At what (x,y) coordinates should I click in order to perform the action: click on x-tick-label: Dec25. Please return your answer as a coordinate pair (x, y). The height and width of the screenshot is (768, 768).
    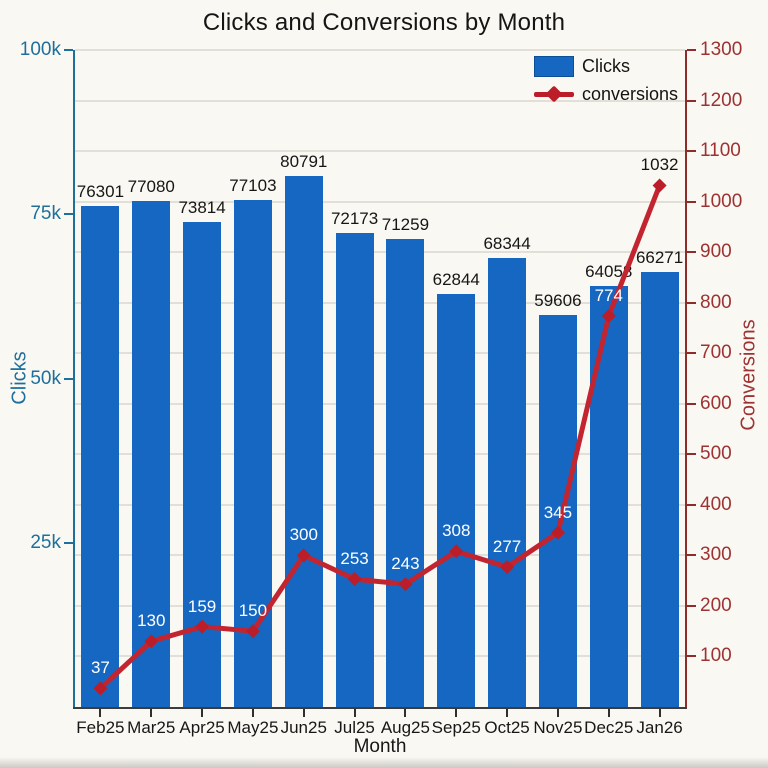
    Looking at the image, I should click on (609, 727).